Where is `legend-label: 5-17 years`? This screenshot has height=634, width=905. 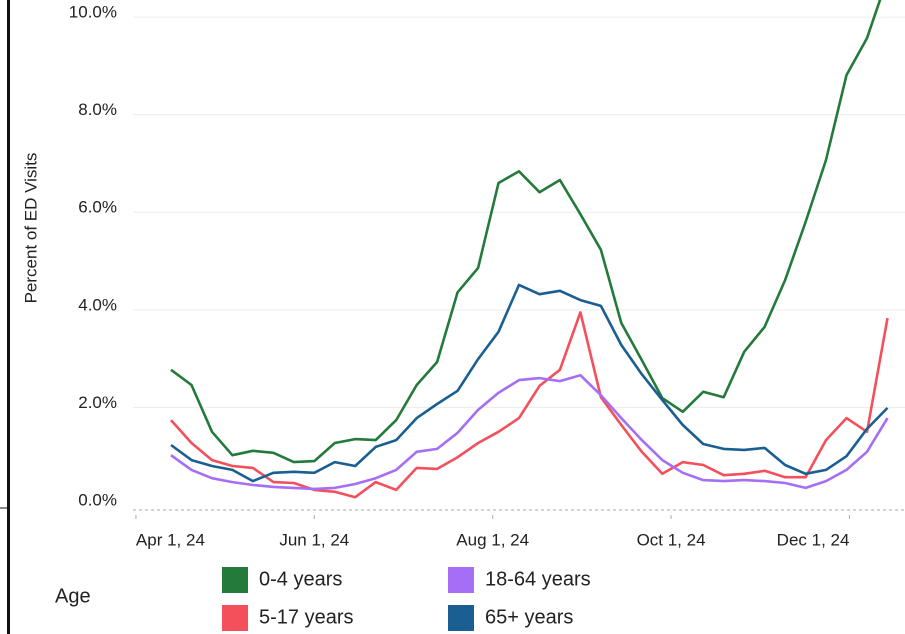 legend-label: 5-17 years is located at coordinates (306, 617).